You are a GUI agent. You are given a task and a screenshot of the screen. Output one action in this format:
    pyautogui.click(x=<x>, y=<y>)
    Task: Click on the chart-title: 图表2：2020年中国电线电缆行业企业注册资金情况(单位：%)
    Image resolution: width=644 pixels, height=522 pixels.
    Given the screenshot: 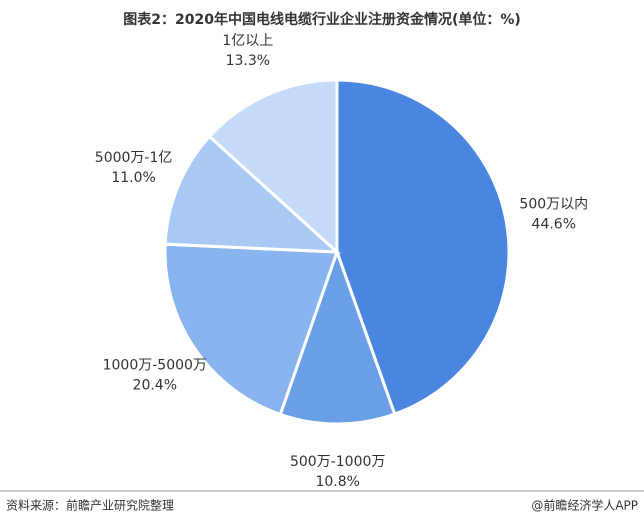 What is the action you would take?
    pyautogui.click(x=322, y=19)
    